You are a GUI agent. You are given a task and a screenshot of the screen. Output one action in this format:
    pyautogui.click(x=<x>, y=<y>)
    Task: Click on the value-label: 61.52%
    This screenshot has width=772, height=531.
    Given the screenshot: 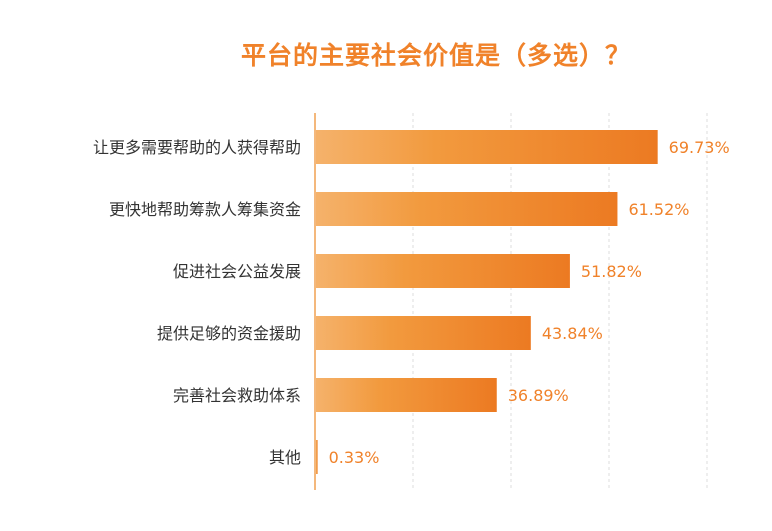 What is the action you would take?
    pyautogui.click(x=658, y=209)
    